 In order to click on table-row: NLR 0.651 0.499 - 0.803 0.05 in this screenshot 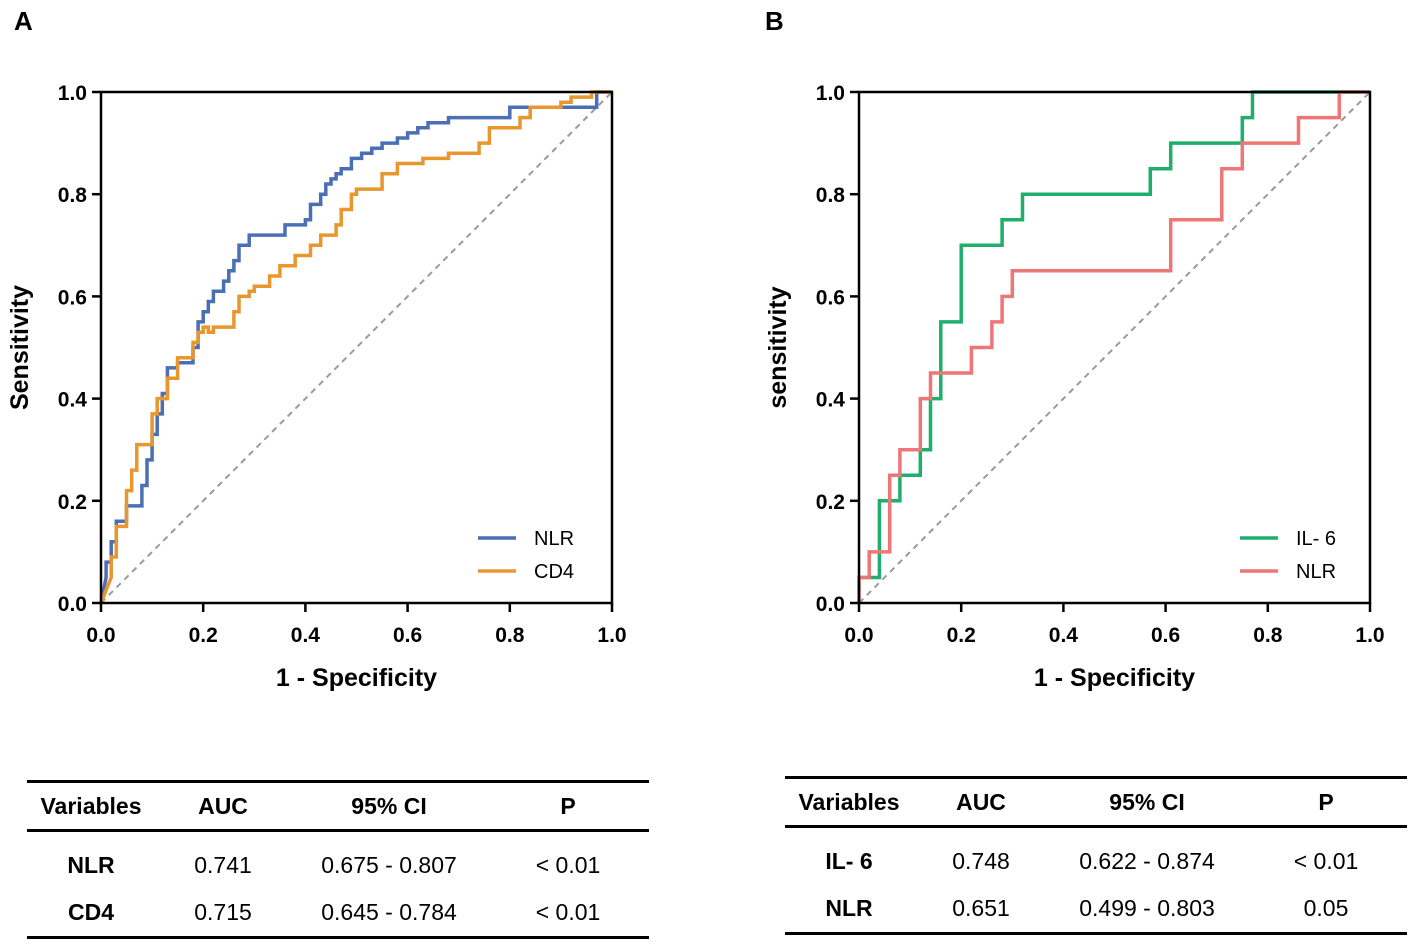, I will do `click(1096, 910)`.